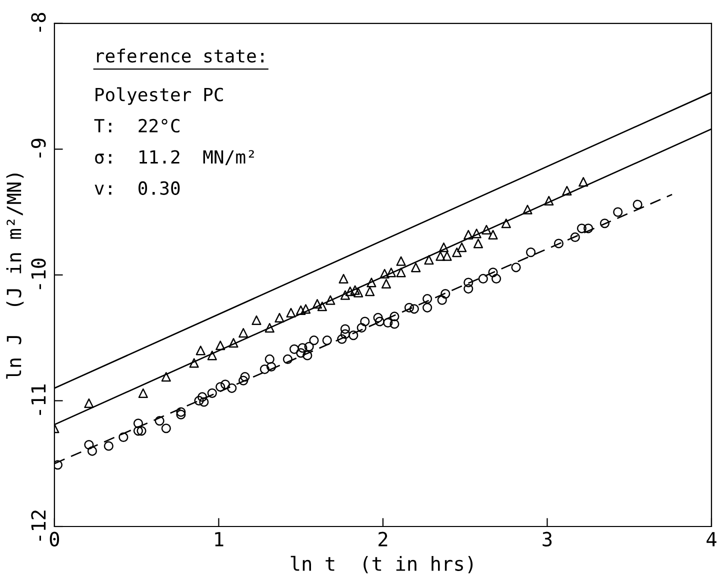 Image resolution: width=726 pixels, height=585 pixels. I want to click on x-tick-label: 4, so click(711, 539).